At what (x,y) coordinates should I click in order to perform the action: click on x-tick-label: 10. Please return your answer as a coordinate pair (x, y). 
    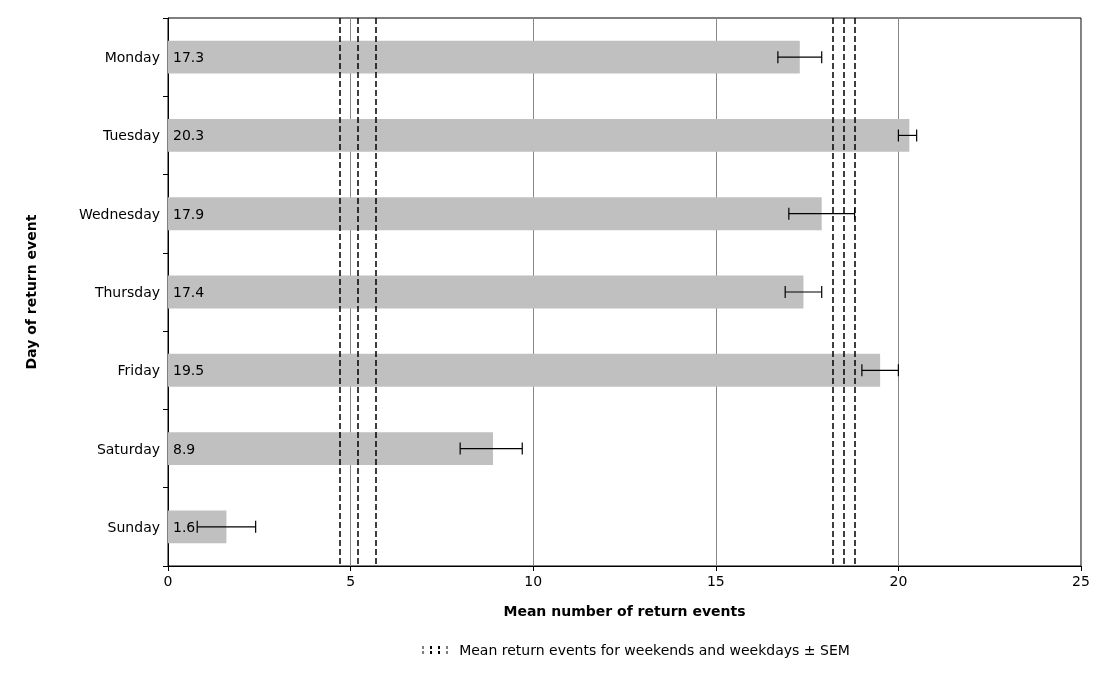
    Looking at the image, I should click on (533, 581).